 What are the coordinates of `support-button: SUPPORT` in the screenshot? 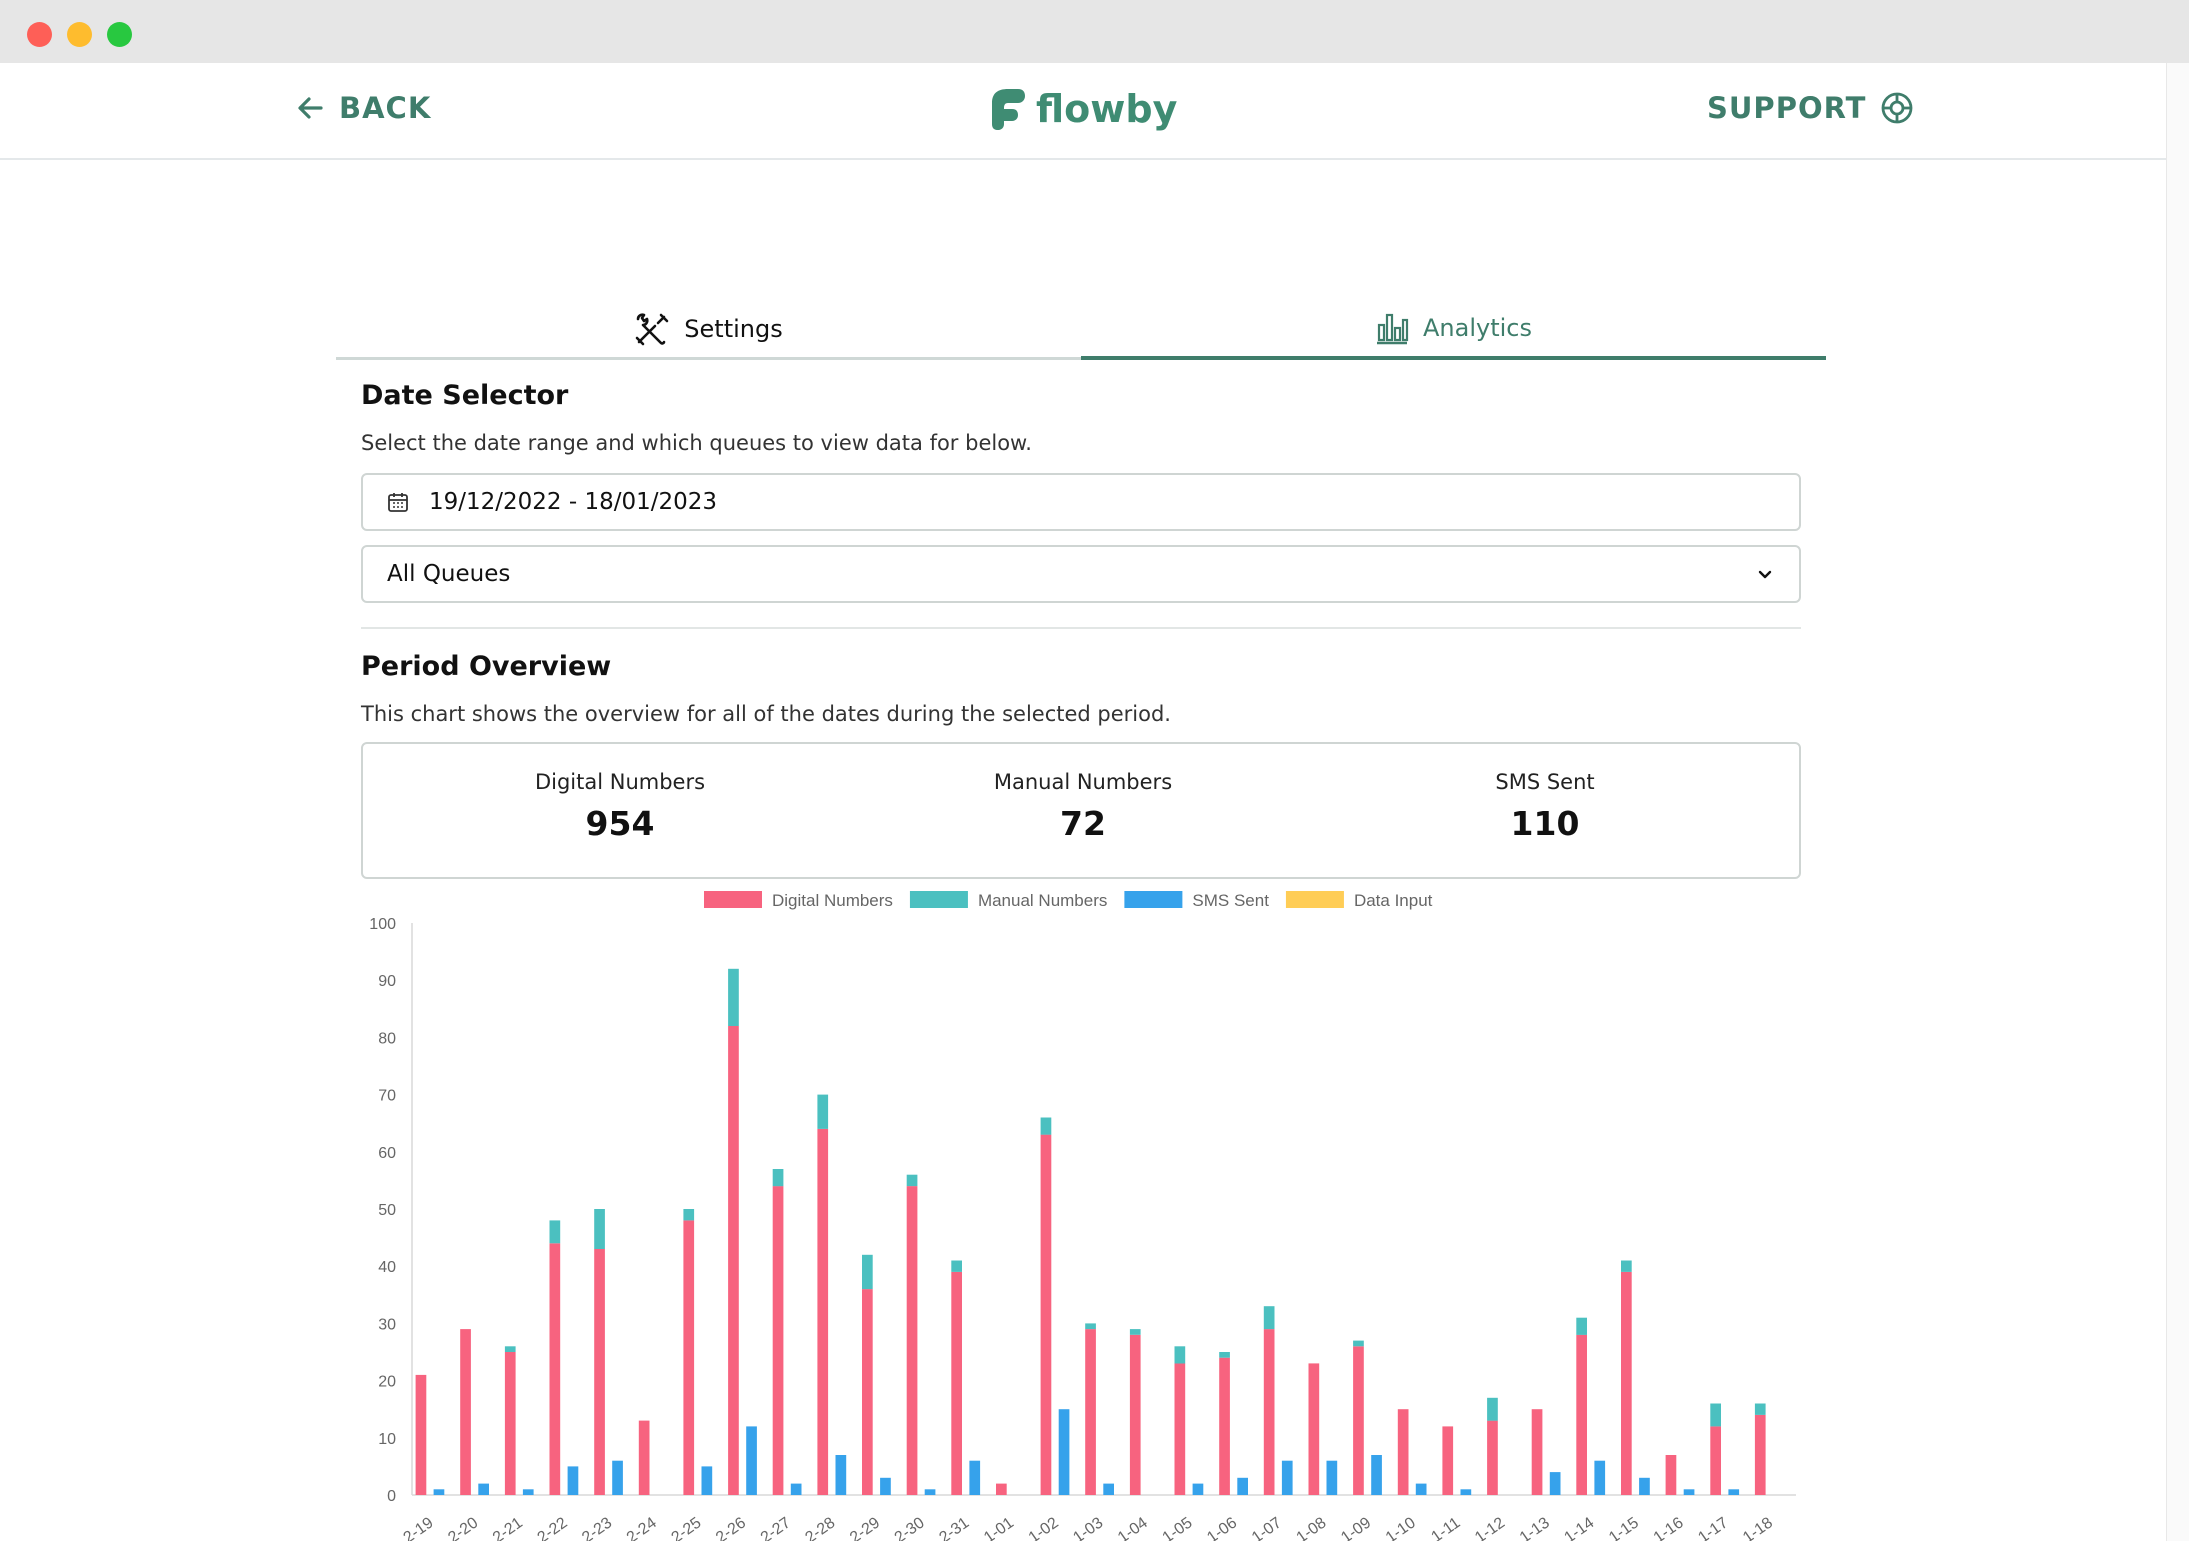 It's located at (1810, 108).